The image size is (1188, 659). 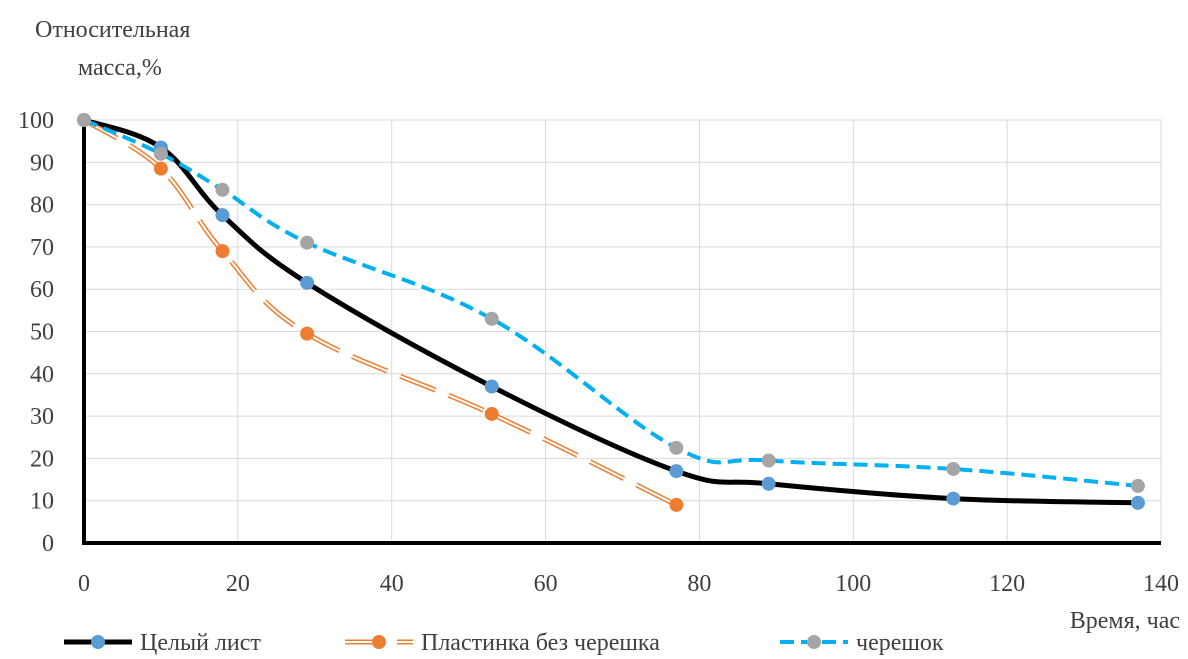 I want to click on y-tick-label: 20, so click(x=42, y=459).